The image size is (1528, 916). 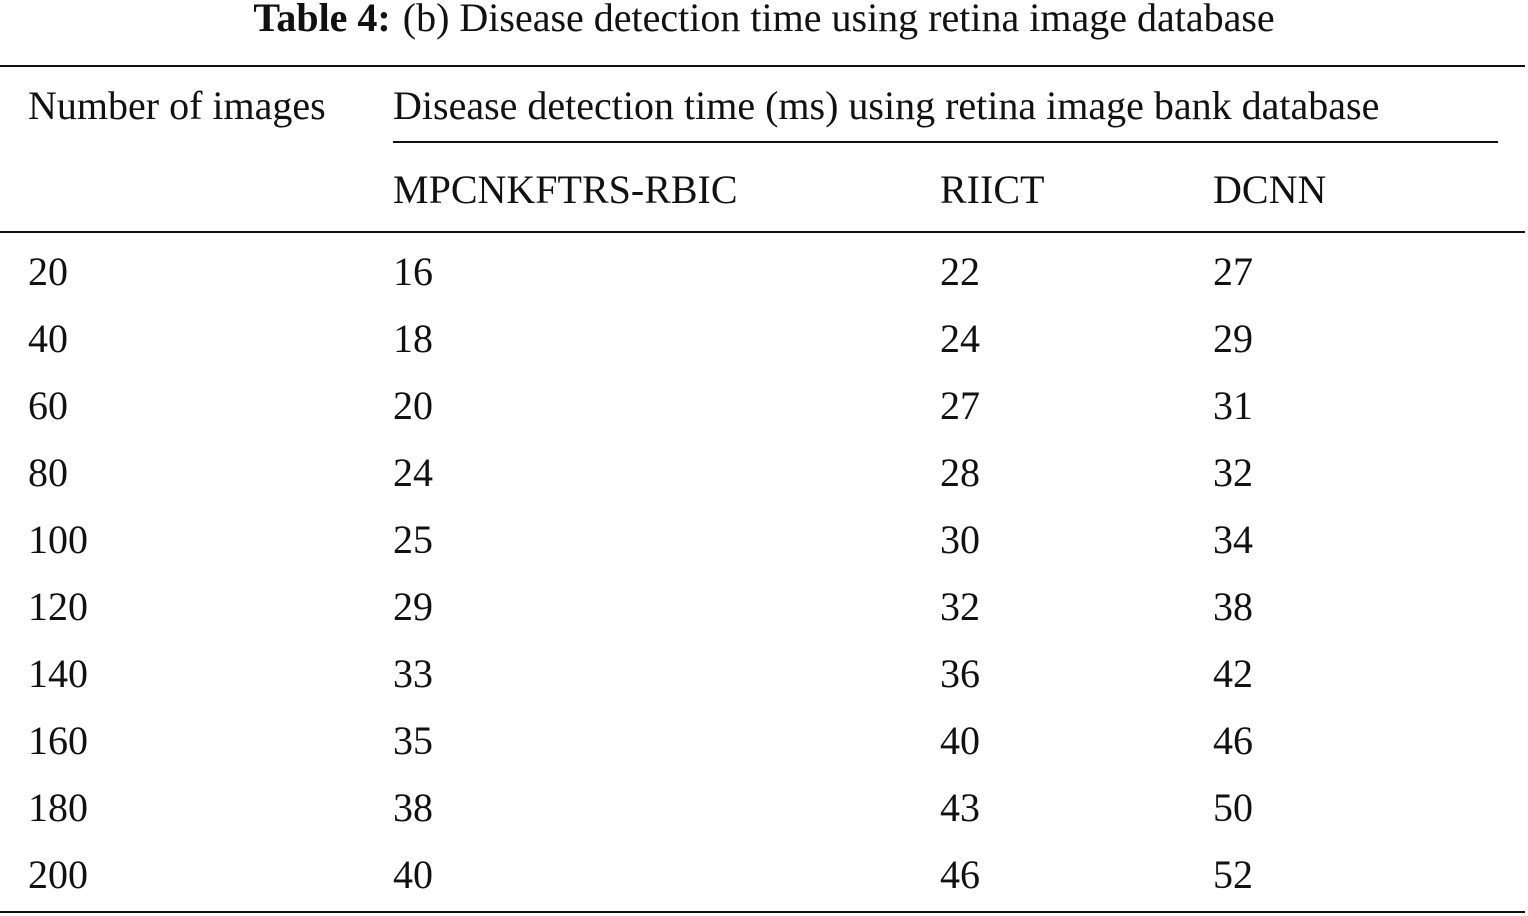 I want to click on group-rule, so click(x=945, y=142).